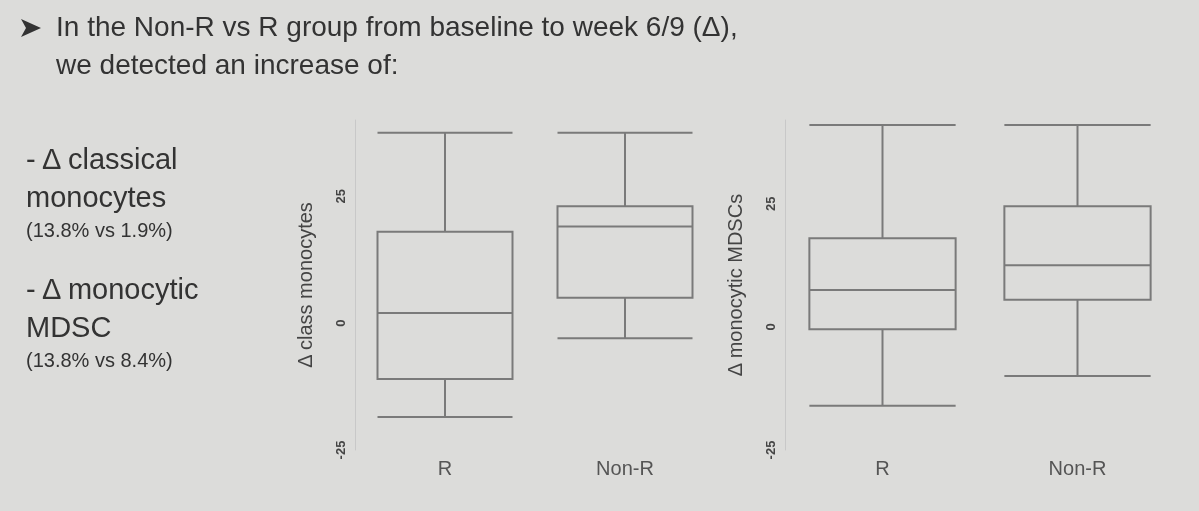 This screenshot has width=1199, height=511. What do you see at coordinates (100, 230) in the screenshot?
I see `text: (13.8% vs 1.9%)` at bounding box center [100, 230].